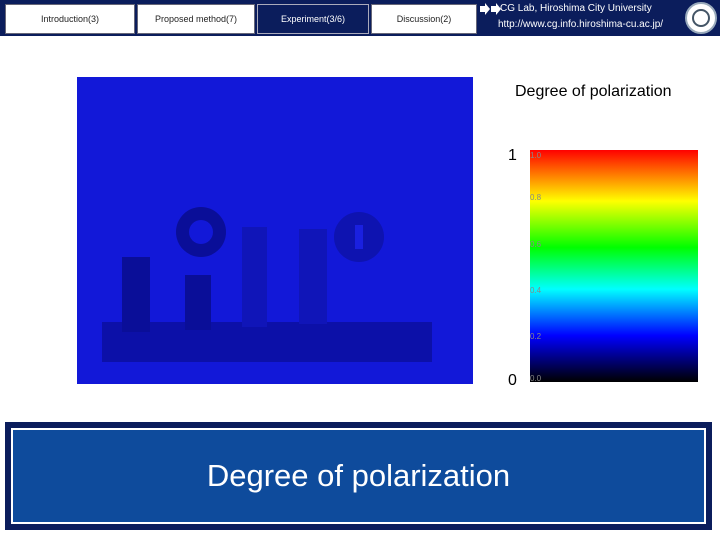 The width and height of the screenshot is (720, 540). Describe the element at coordinates (70, 19) in the screenshot. I see `nav-tab: Introduction(3)` at that location.